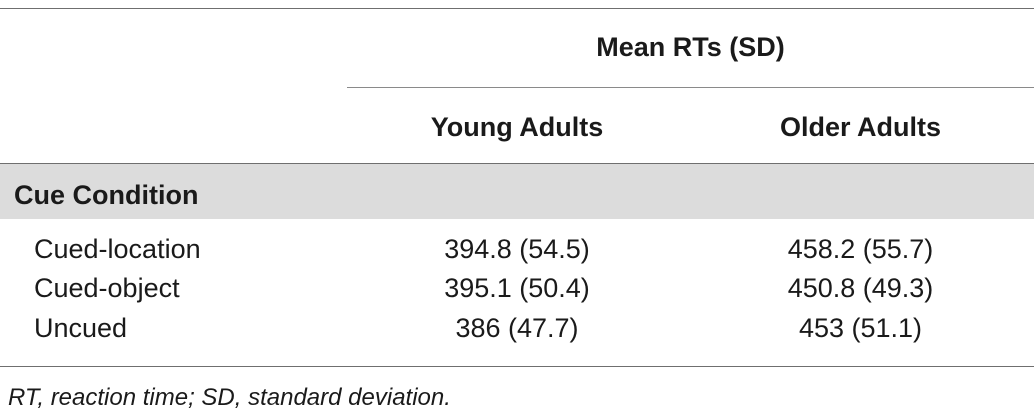  I want to click on table-bottom-rule, so click(517, 366).